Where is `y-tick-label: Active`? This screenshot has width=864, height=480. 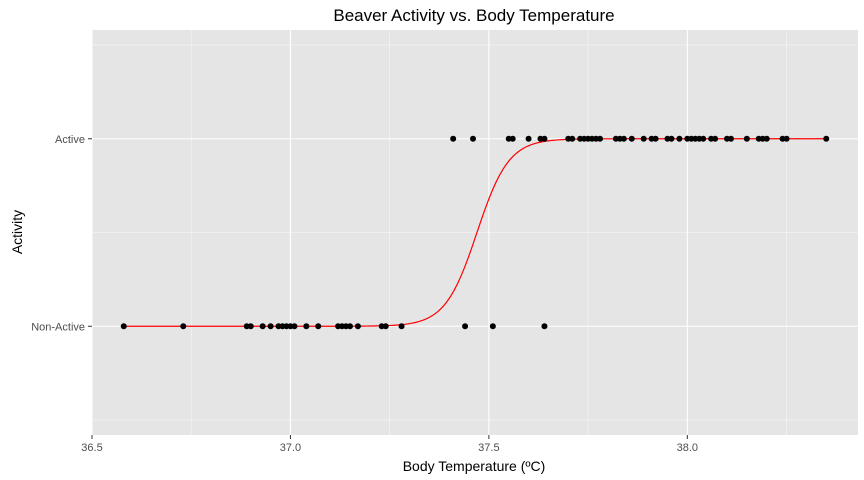 y-tick-label: Active is located at coordinates (70, 140).